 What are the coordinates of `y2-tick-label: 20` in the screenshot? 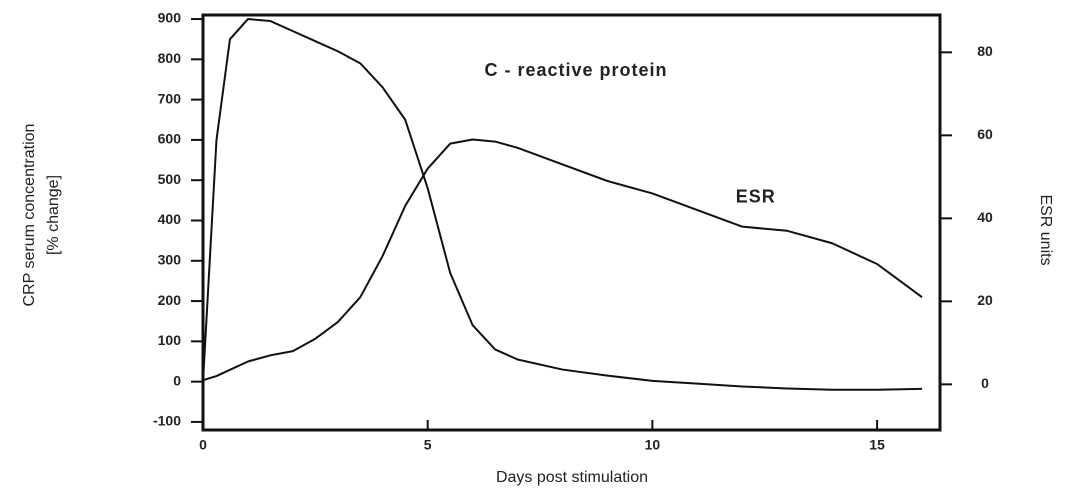 It's located at (985, 300).